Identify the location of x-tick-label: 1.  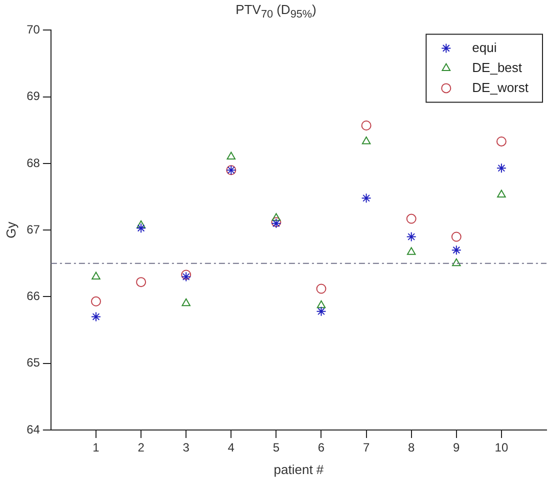
(96, 447).